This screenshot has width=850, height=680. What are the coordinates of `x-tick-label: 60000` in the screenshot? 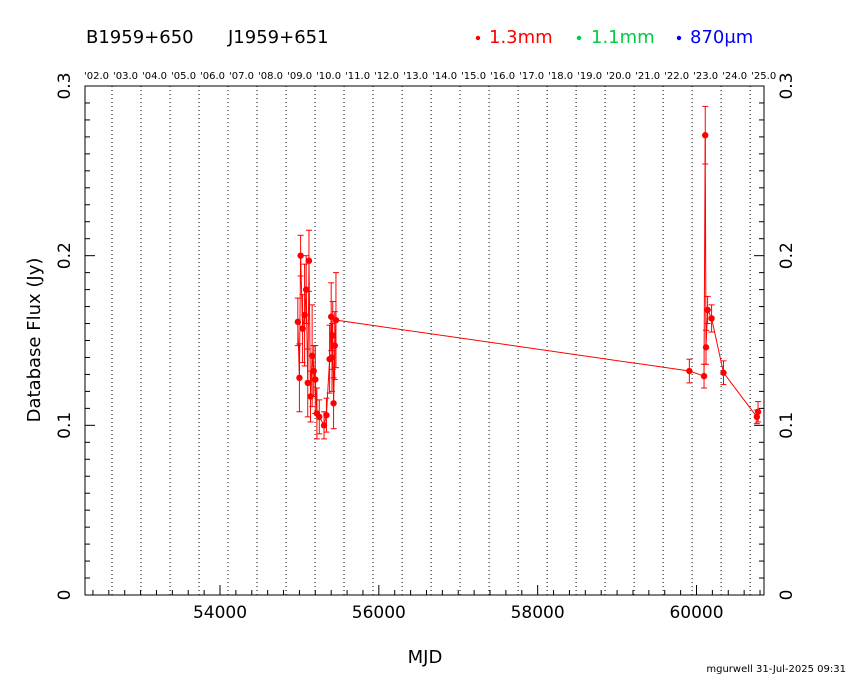 It's located at (696, 613).